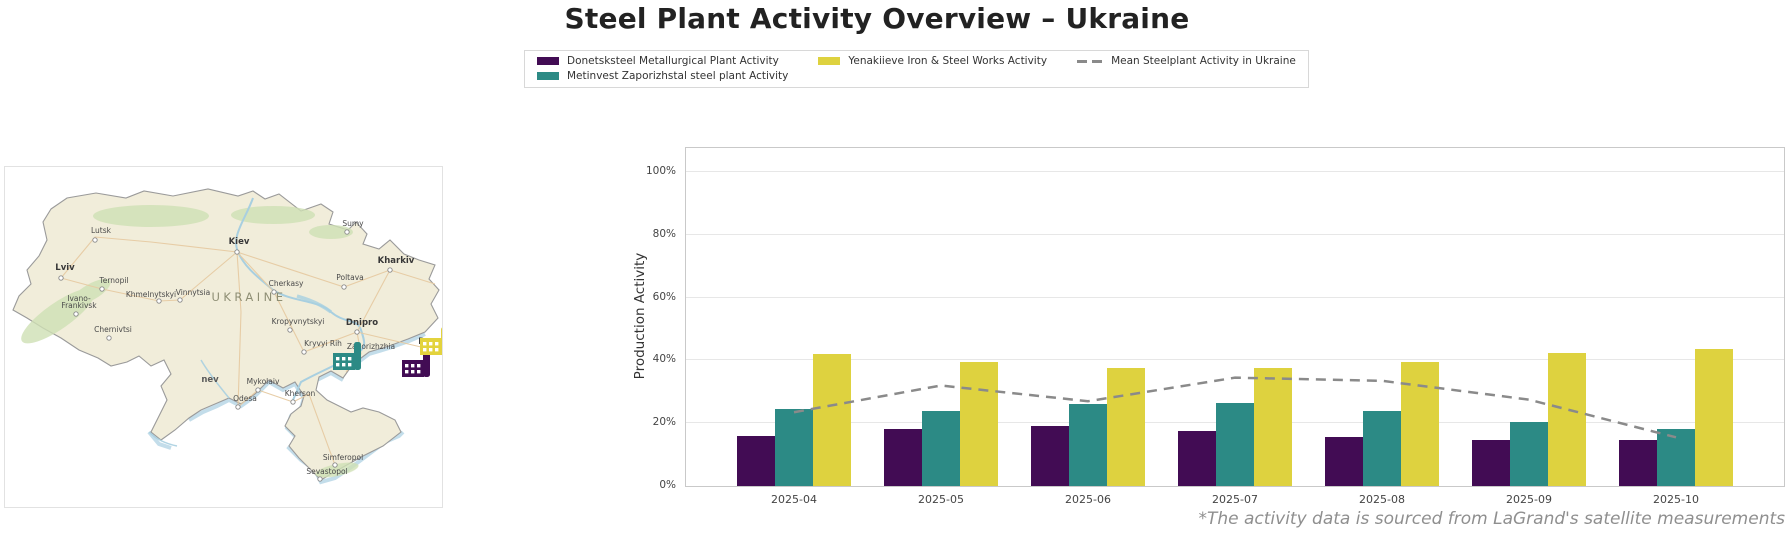 This screenshot has width=1790, height=554. Describe the element at coordinates (1090, 61) in the screenshot. I see `legend-dash-swatch` at that location.